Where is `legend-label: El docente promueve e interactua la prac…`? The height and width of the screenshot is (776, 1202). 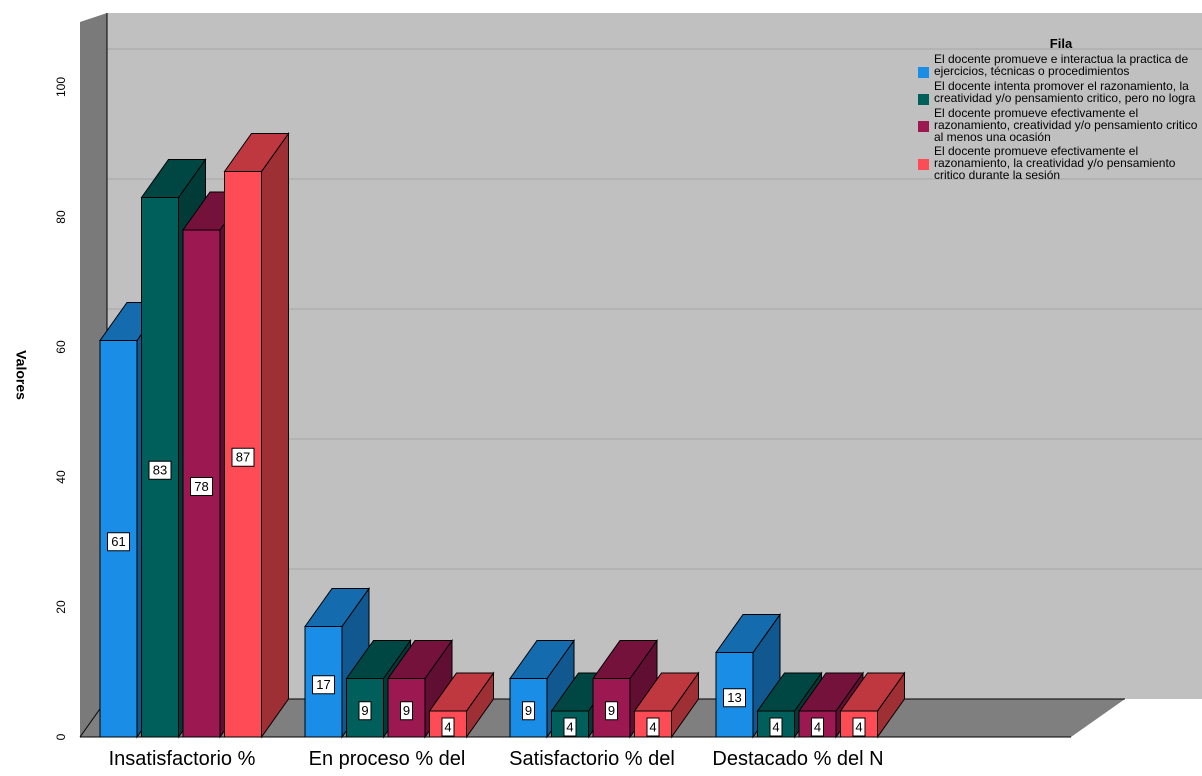 legend-label: El docente promueve e interactua la prac… is located at coordinates (1061, 65).